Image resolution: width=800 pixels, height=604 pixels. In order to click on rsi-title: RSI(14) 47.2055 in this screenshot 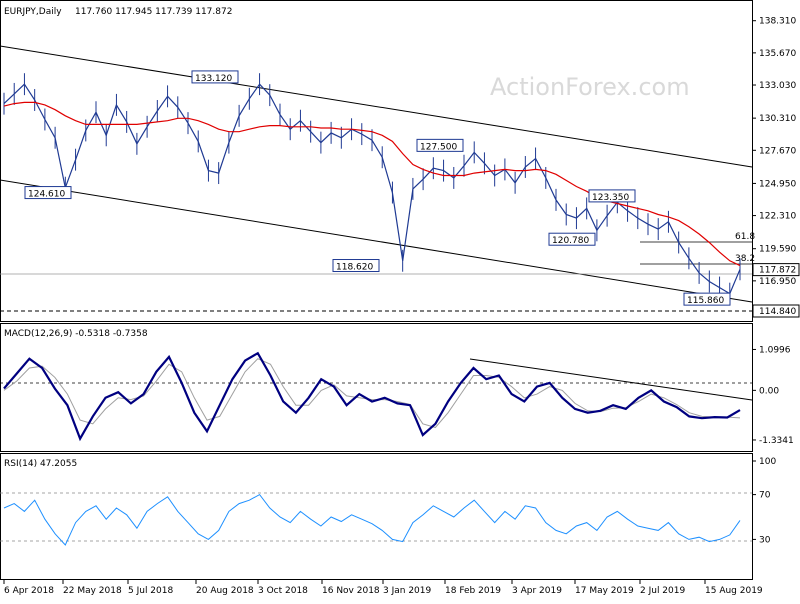, I will do `click(40, 464)`.